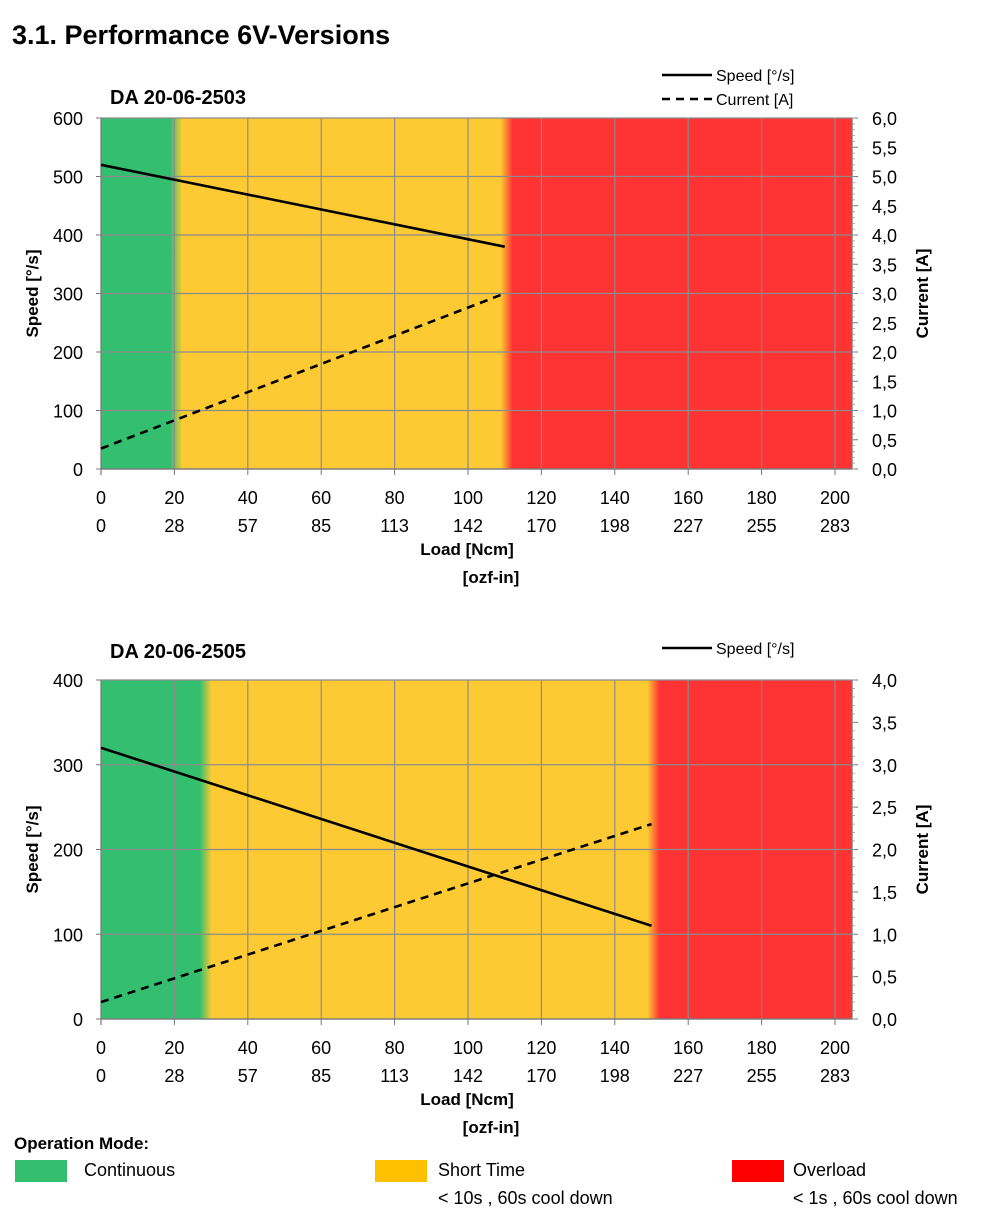 Image resolution: width=986 pixels, height=1232 pixels. What do you see at coordinates (130, 1170) in the screenshot?
I see `continuous-label: Continuous` at bounding box center [130, 1170].